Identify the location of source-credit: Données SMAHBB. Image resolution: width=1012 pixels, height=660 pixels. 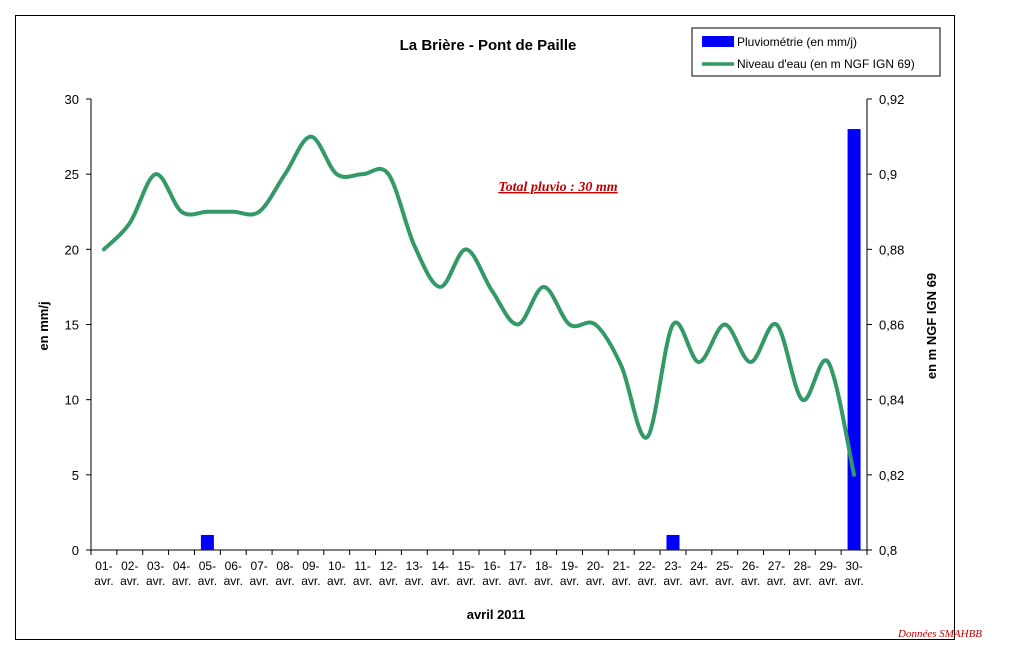
(940, 634).